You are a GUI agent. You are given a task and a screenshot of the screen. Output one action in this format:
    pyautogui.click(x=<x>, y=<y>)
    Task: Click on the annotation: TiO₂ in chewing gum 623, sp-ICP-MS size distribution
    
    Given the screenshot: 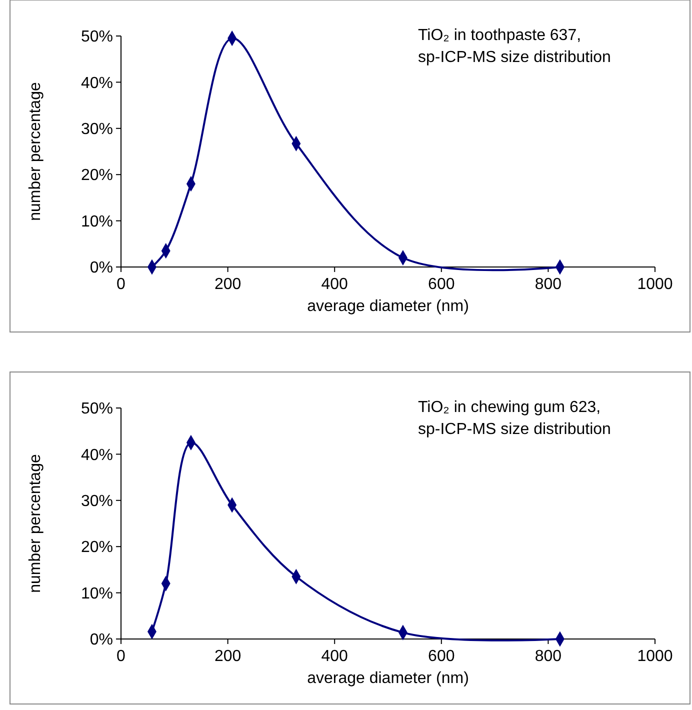 What is the action you would take?
    pyautogui.click(x=514, y=418)
    